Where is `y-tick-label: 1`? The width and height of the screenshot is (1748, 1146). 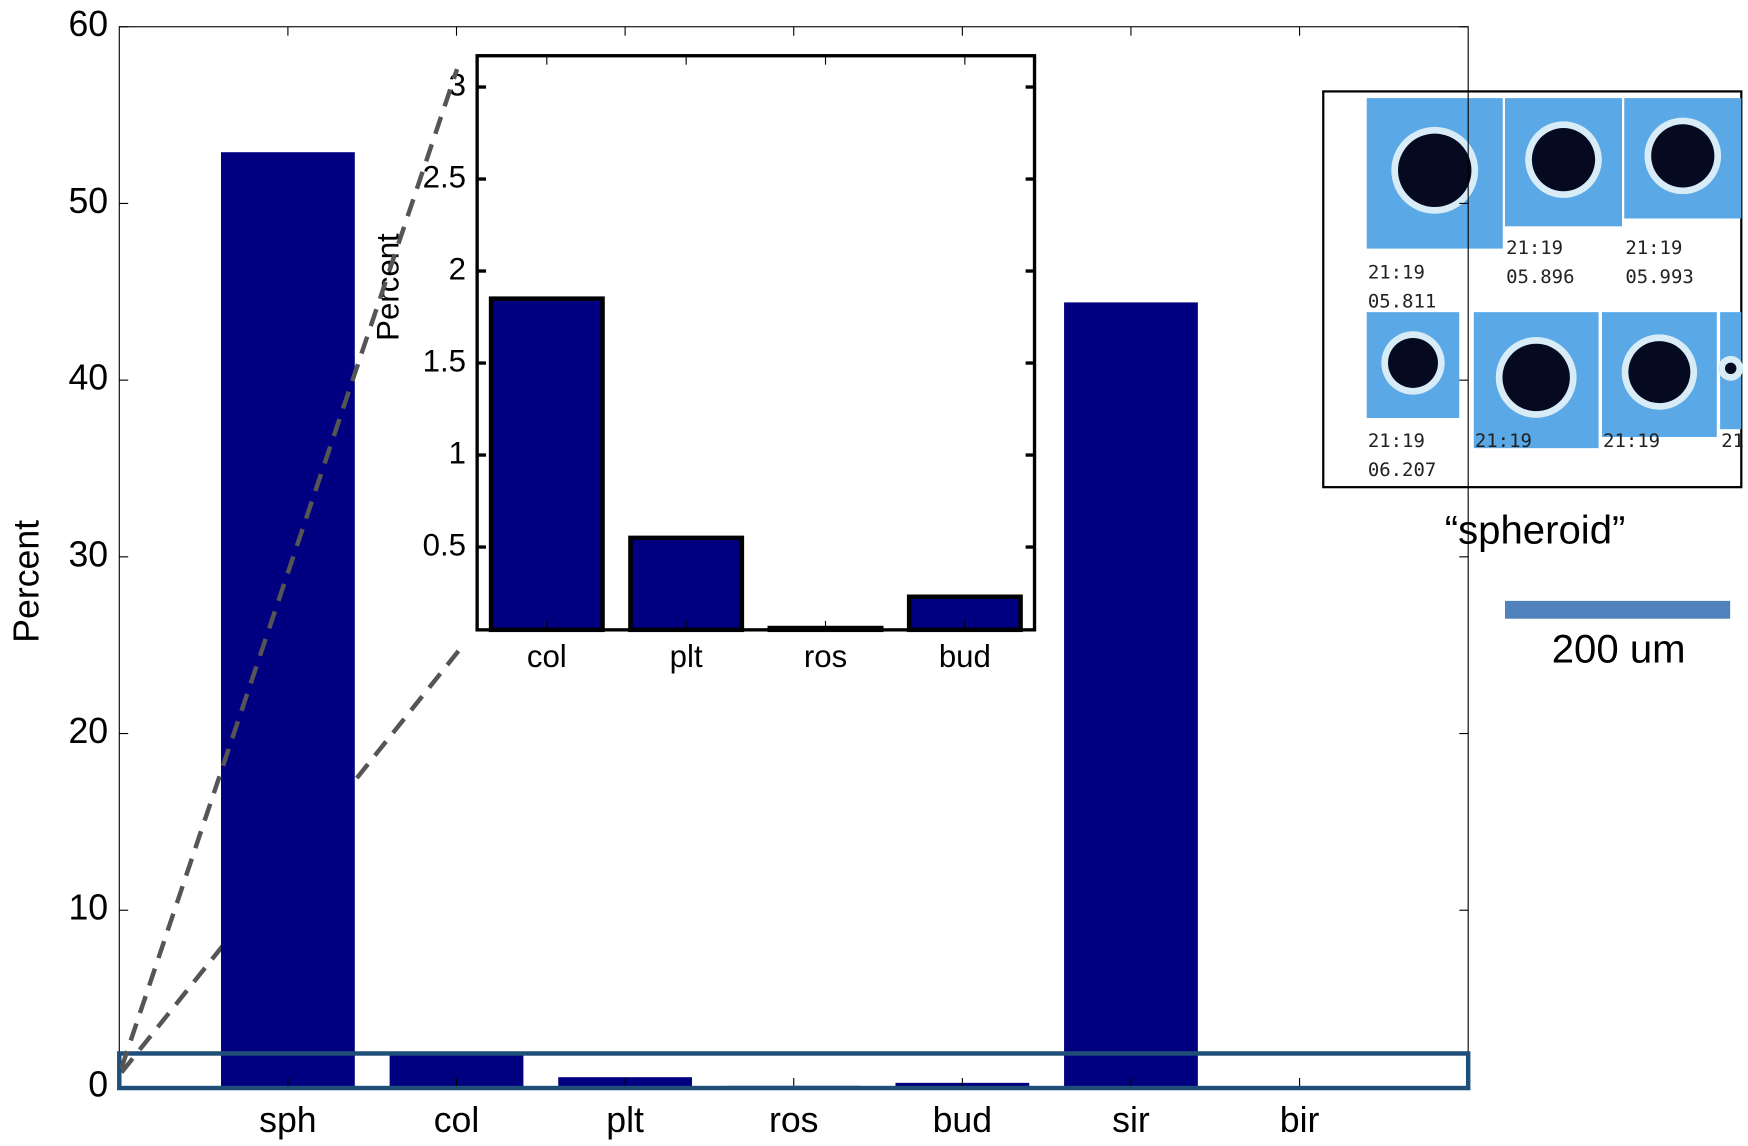
y-tick-label: 1 is located at coordinates (457, 452).